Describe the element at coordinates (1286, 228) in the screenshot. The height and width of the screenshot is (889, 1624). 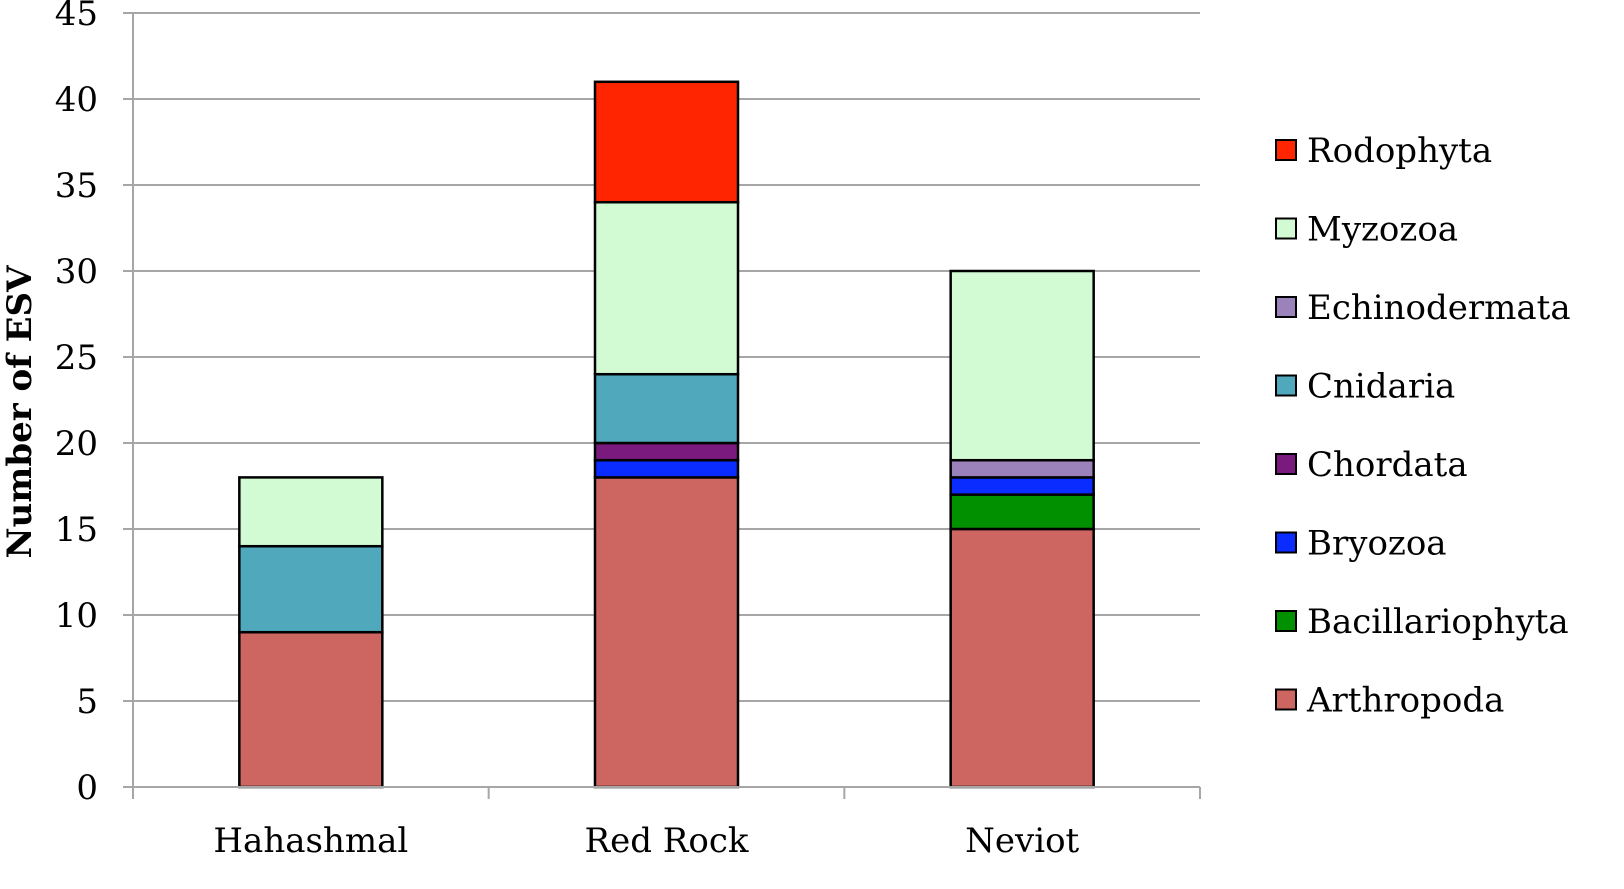
I see `legend-swatch-myzozoa` at that location.